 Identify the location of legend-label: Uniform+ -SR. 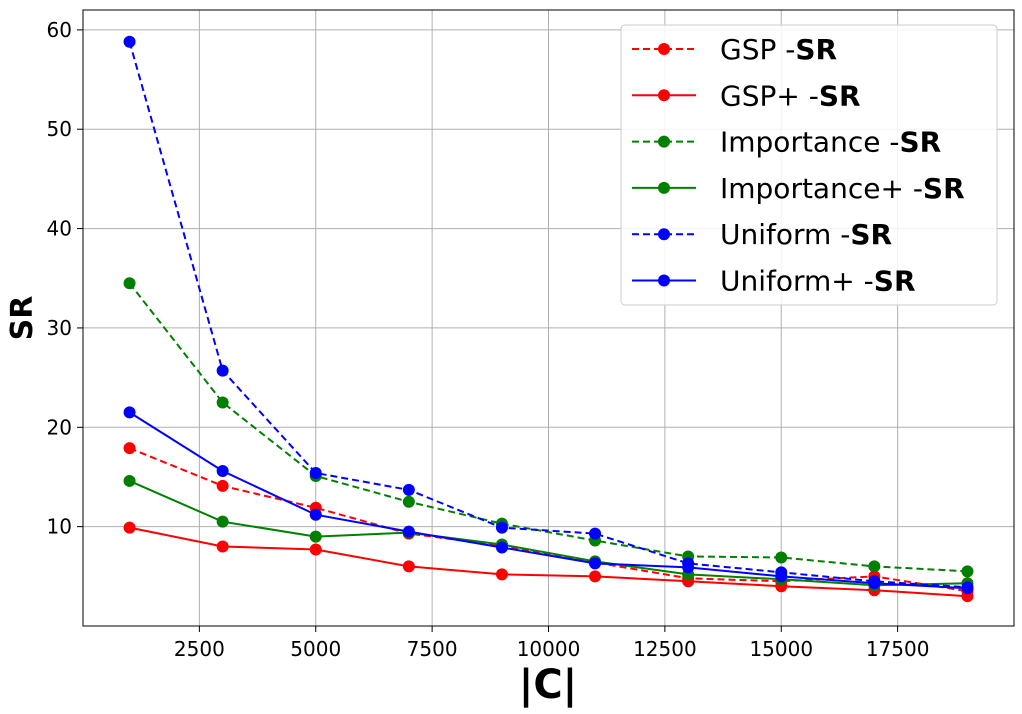
(818, 281).